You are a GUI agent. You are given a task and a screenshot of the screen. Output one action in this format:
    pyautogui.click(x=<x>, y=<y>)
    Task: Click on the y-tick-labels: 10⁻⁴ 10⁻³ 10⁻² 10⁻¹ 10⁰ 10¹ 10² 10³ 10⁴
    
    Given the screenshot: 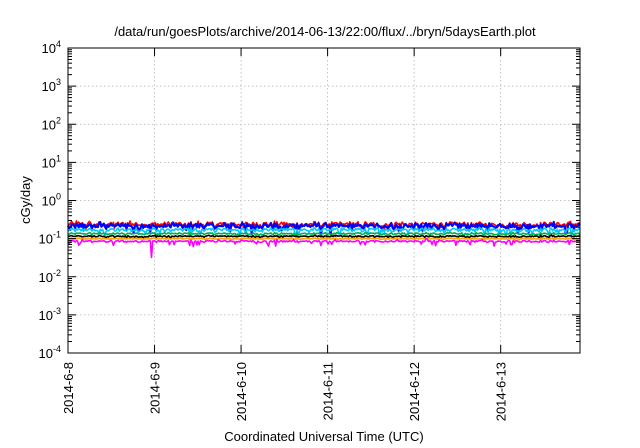 What is the action you would take?
    pyautogui.click(x=50, y=200)
    